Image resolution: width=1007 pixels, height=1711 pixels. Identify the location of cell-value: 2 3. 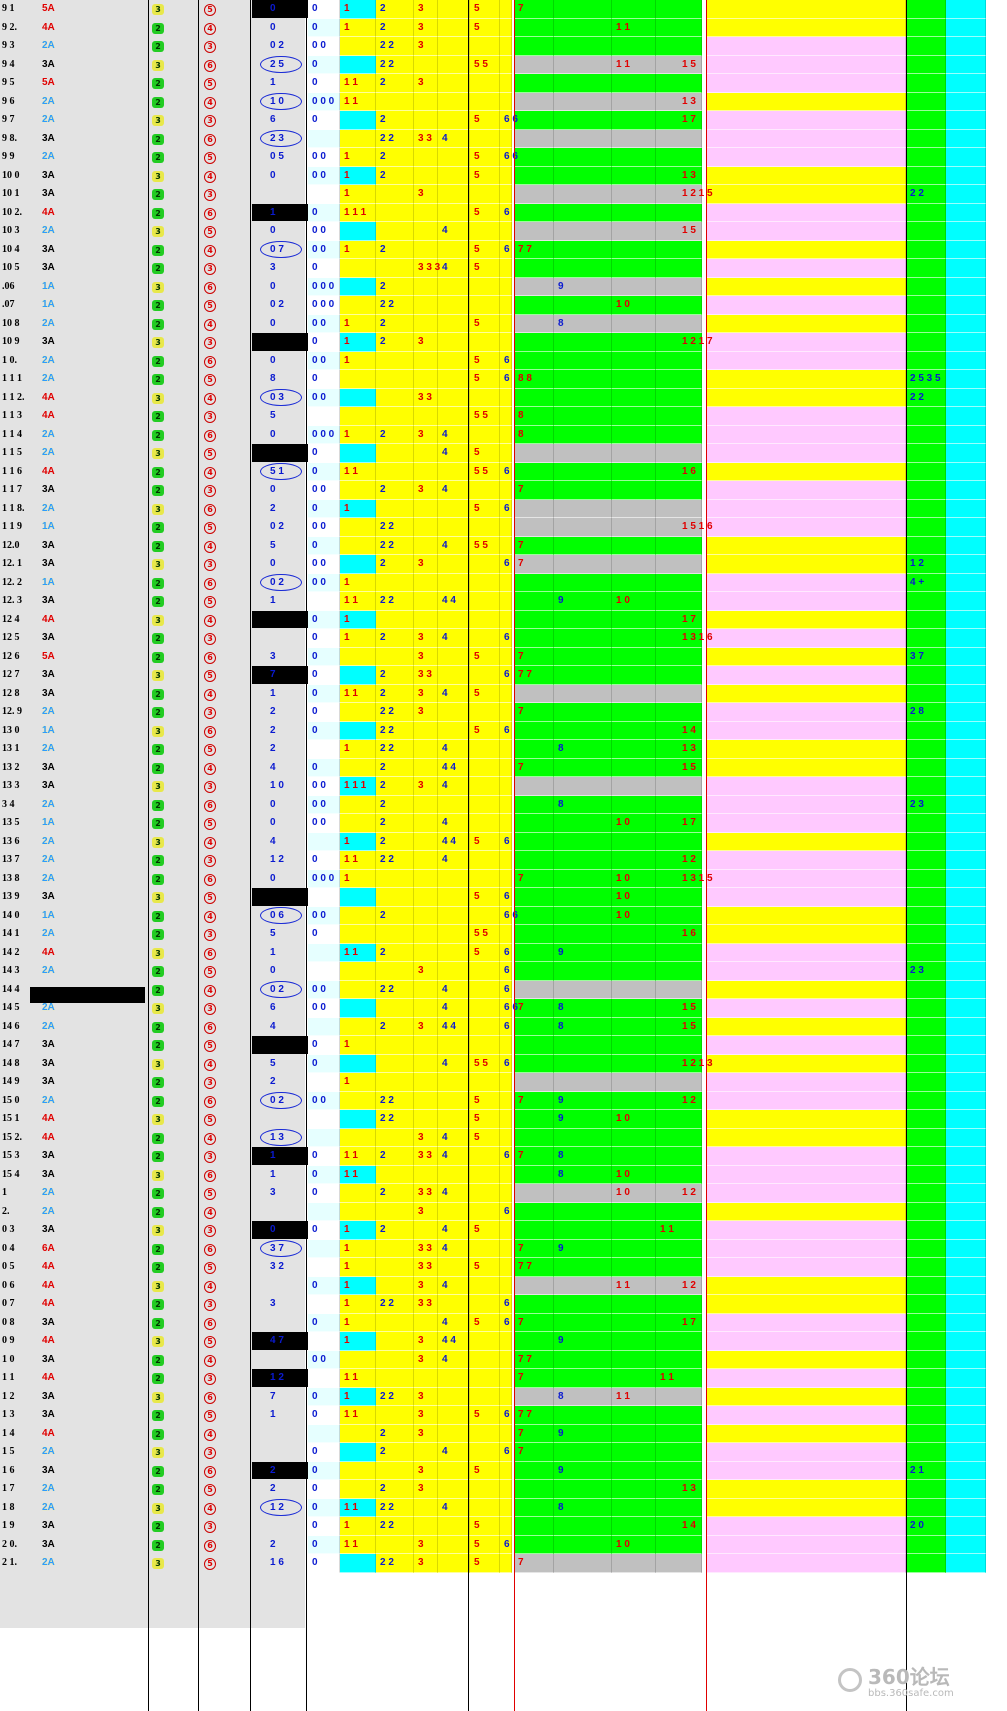
(917, 804).